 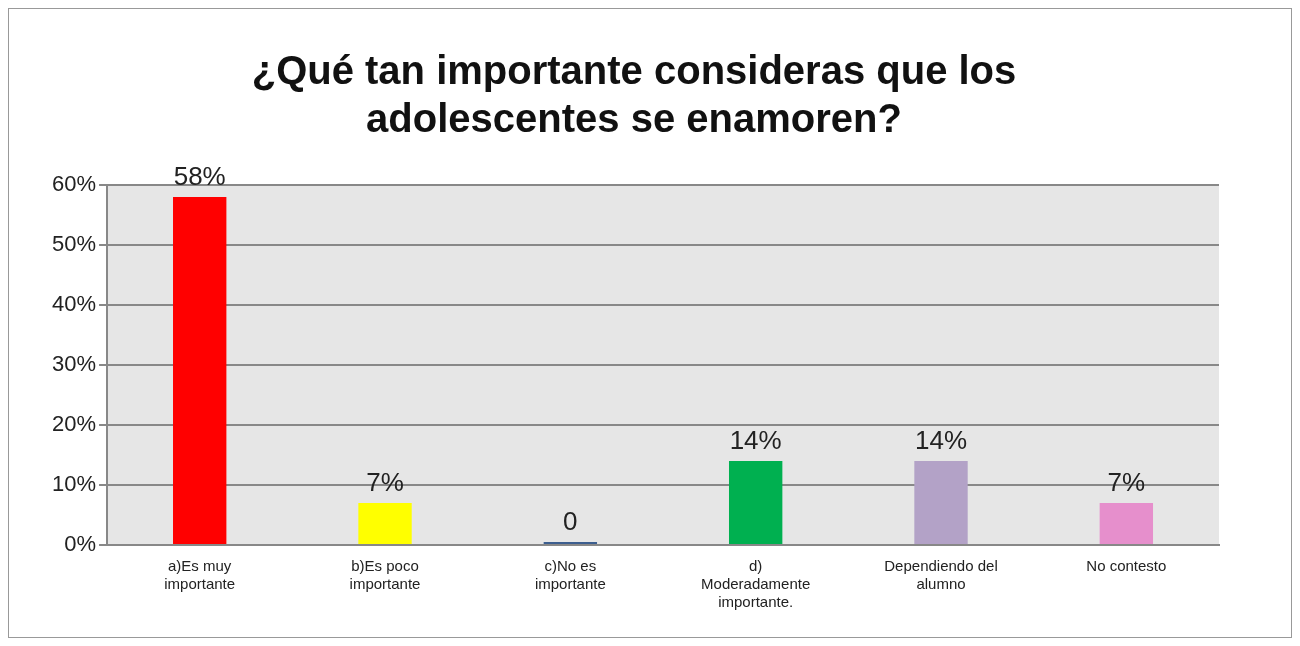 I want to click on y-tick-label: 40%, so click(x=74, y=304).